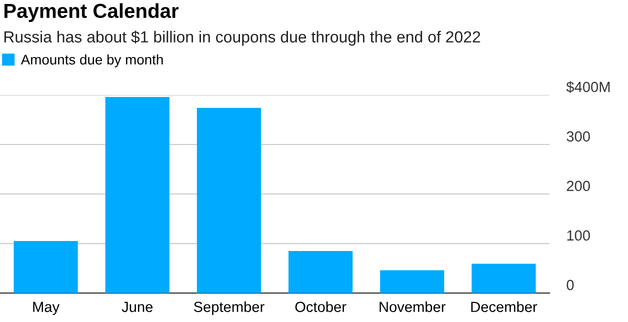 Image resolution: width=628 pixels, height=322 pixels. I want to click on y-tick-label: 0, so click(570, 285).